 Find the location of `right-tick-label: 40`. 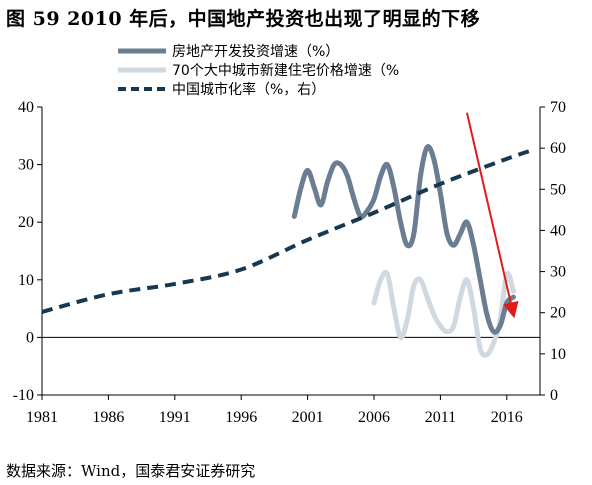

right-tick-label: 40 is located at coordinates (558, 230).